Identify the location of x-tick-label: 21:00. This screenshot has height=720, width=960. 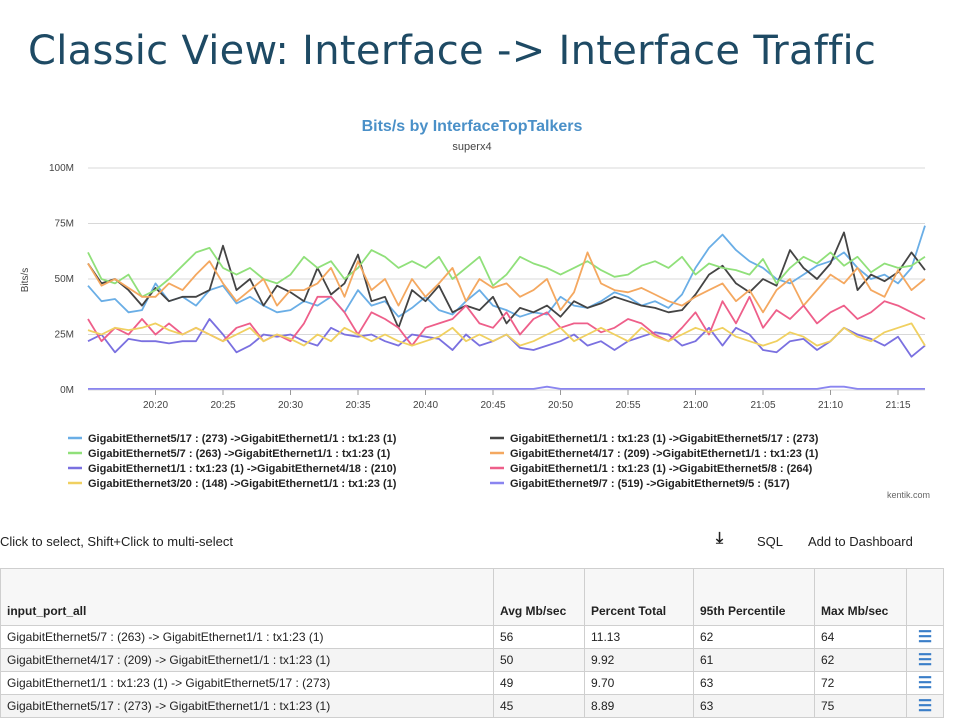
(695, 405).